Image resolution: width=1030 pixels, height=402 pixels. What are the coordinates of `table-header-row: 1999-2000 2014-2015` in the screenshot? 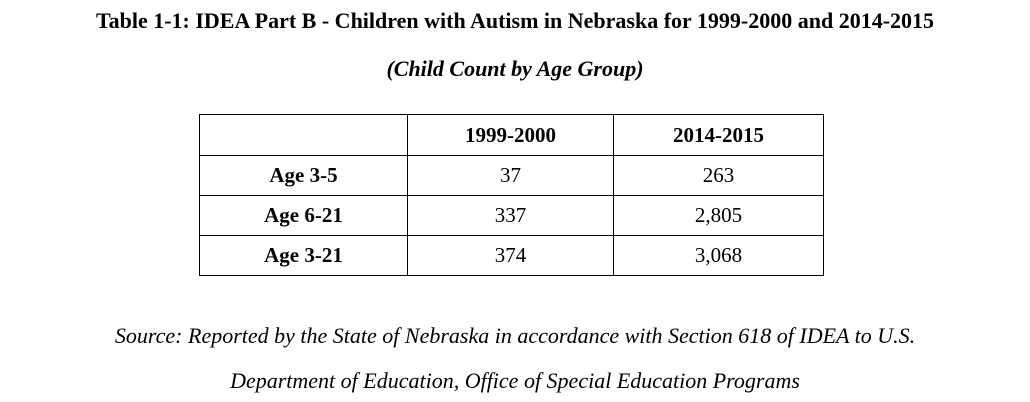 It's located at (511, 135).